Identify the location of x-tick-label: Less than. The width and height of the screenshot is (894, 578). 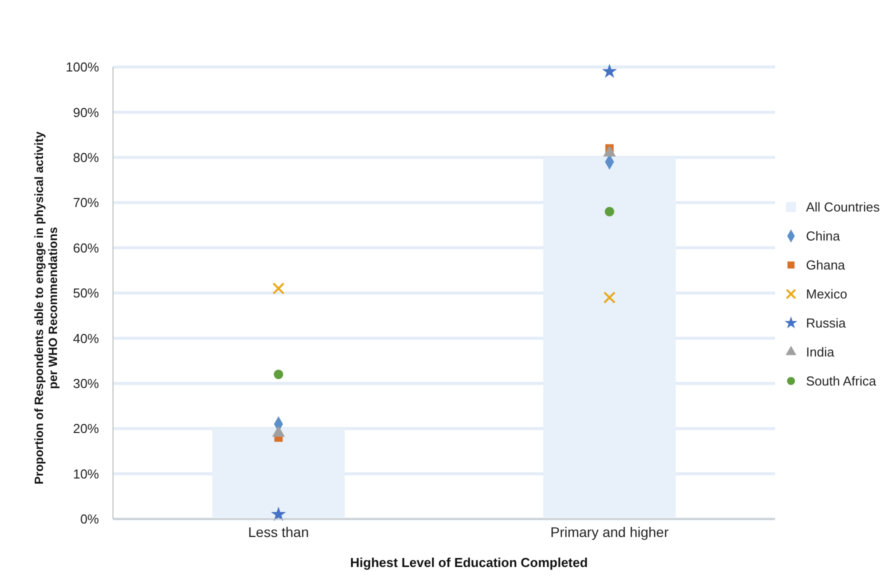
(278, 532).